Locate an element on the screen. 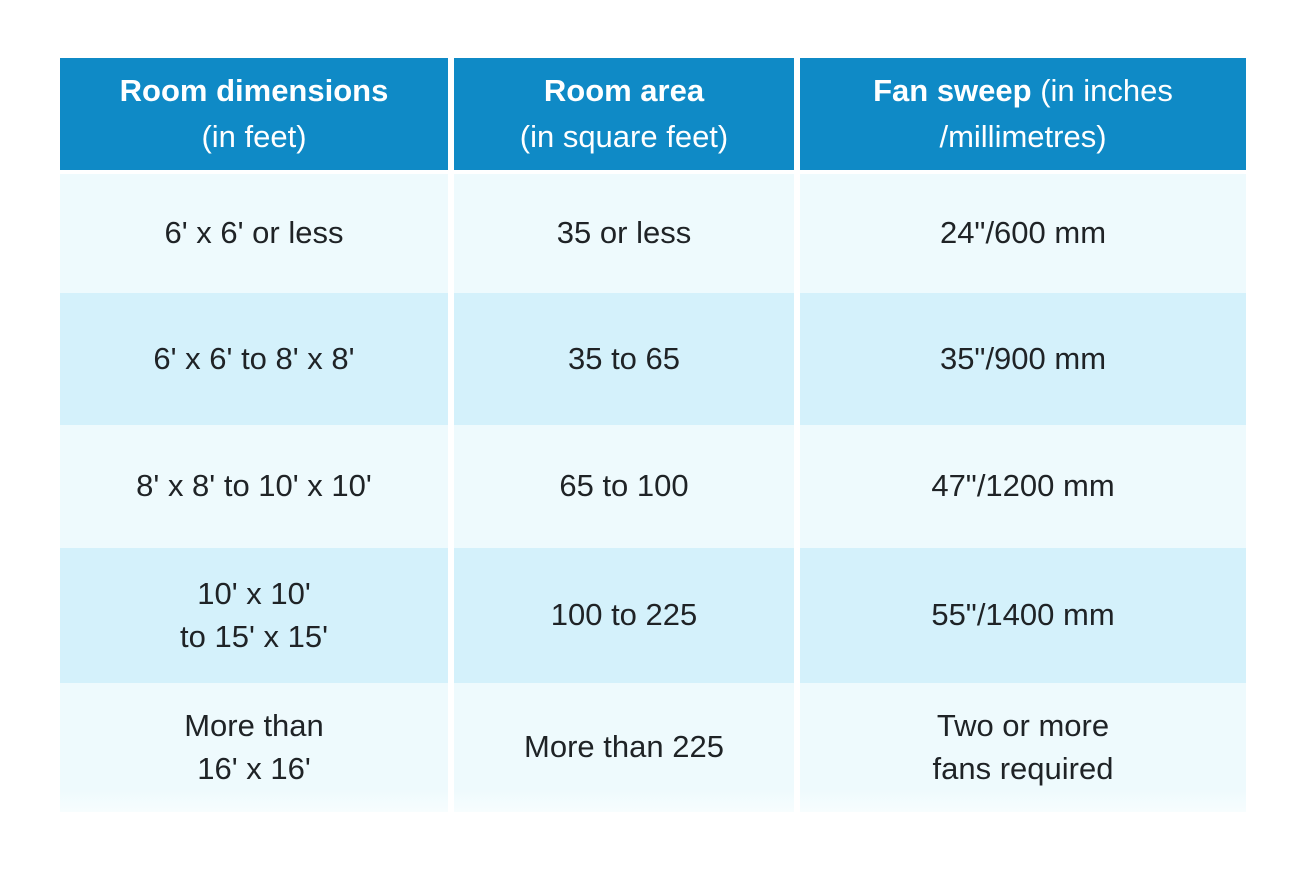  header-room-dimensions: Room dimensions (in feet) is located at coordinates (254, 114).